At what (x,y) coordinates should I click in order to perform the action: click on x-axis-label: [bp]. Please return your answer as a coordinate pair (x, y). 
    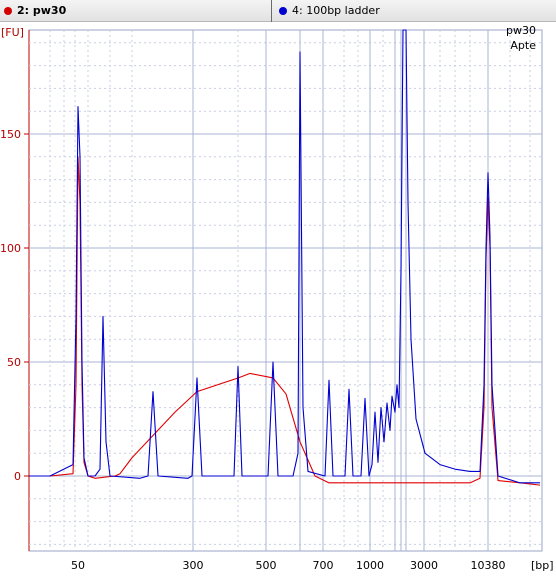
    Looking at the image, I should click on (542, 565).